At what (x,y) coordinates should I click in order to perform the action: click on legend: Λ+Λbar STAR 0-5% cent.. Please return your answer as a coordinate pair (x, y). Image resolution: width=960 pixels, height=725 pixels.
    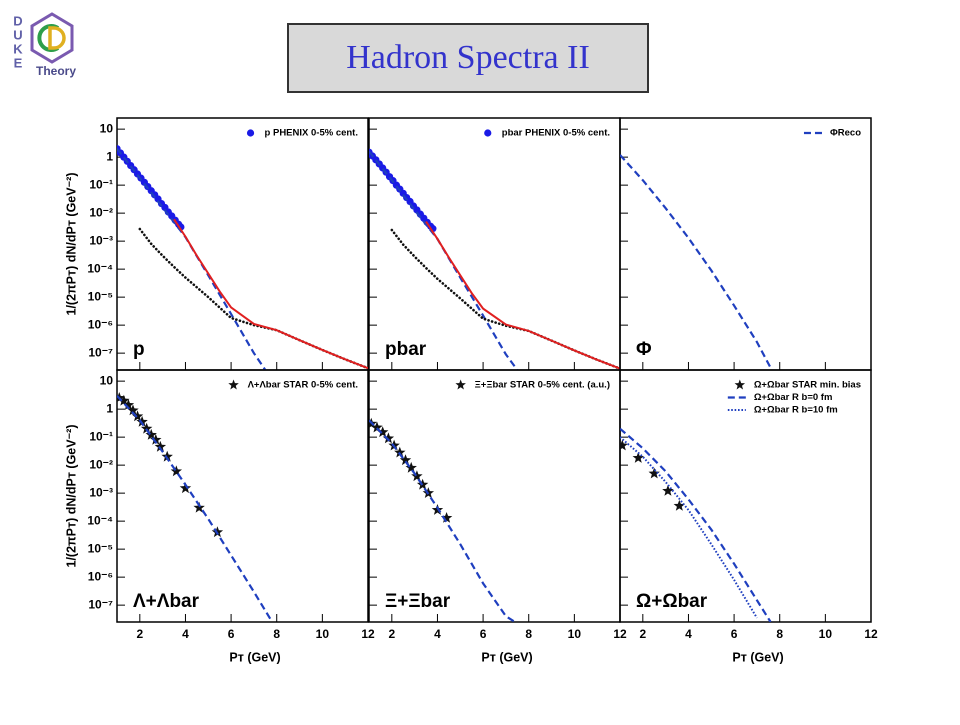
    Looking at the image, I should click on (293, 385).